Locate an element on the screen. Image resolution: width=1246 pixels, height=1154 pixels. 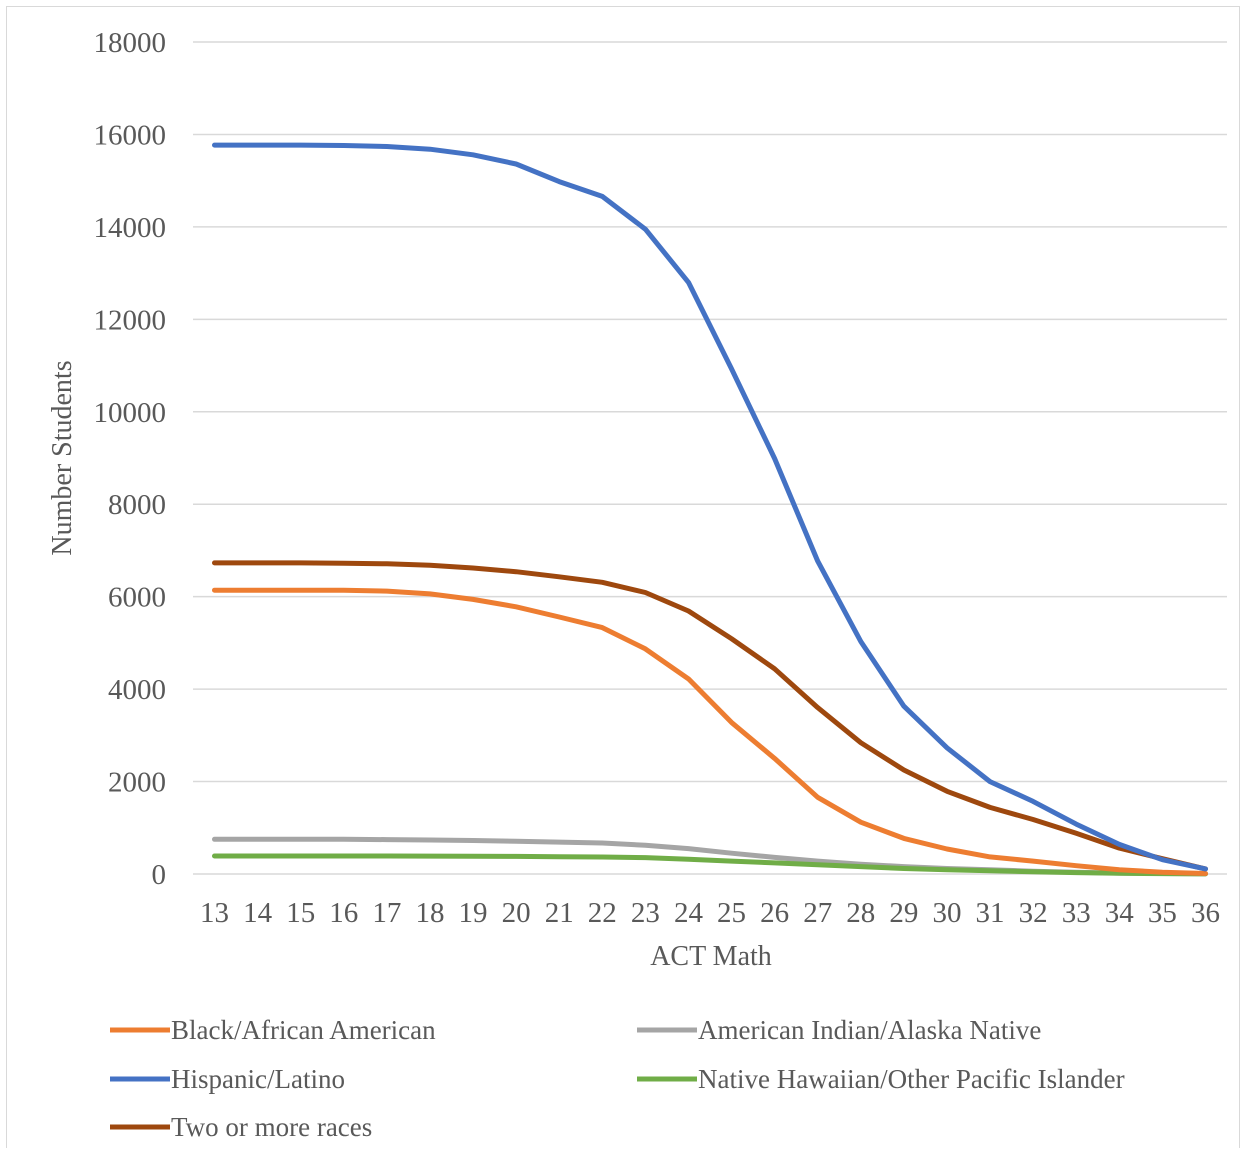
legend-item: Hispanic/Latino is located at coordinates (227, 1079).